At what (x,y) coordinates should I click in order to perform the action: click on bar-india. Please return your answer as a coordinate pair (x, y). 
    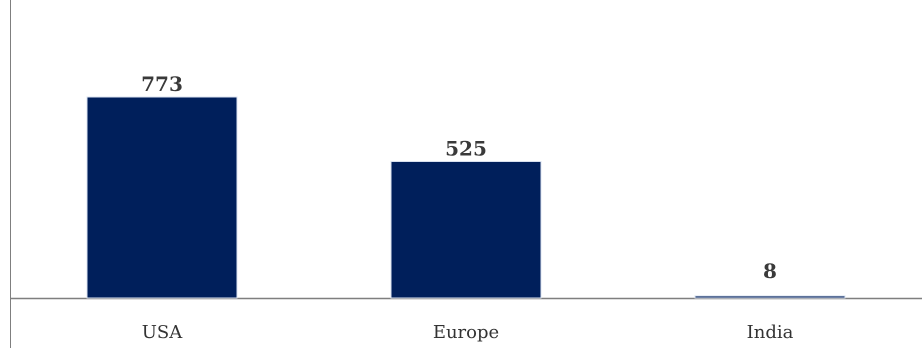
    Looking at the image, I should click on (770, 297).